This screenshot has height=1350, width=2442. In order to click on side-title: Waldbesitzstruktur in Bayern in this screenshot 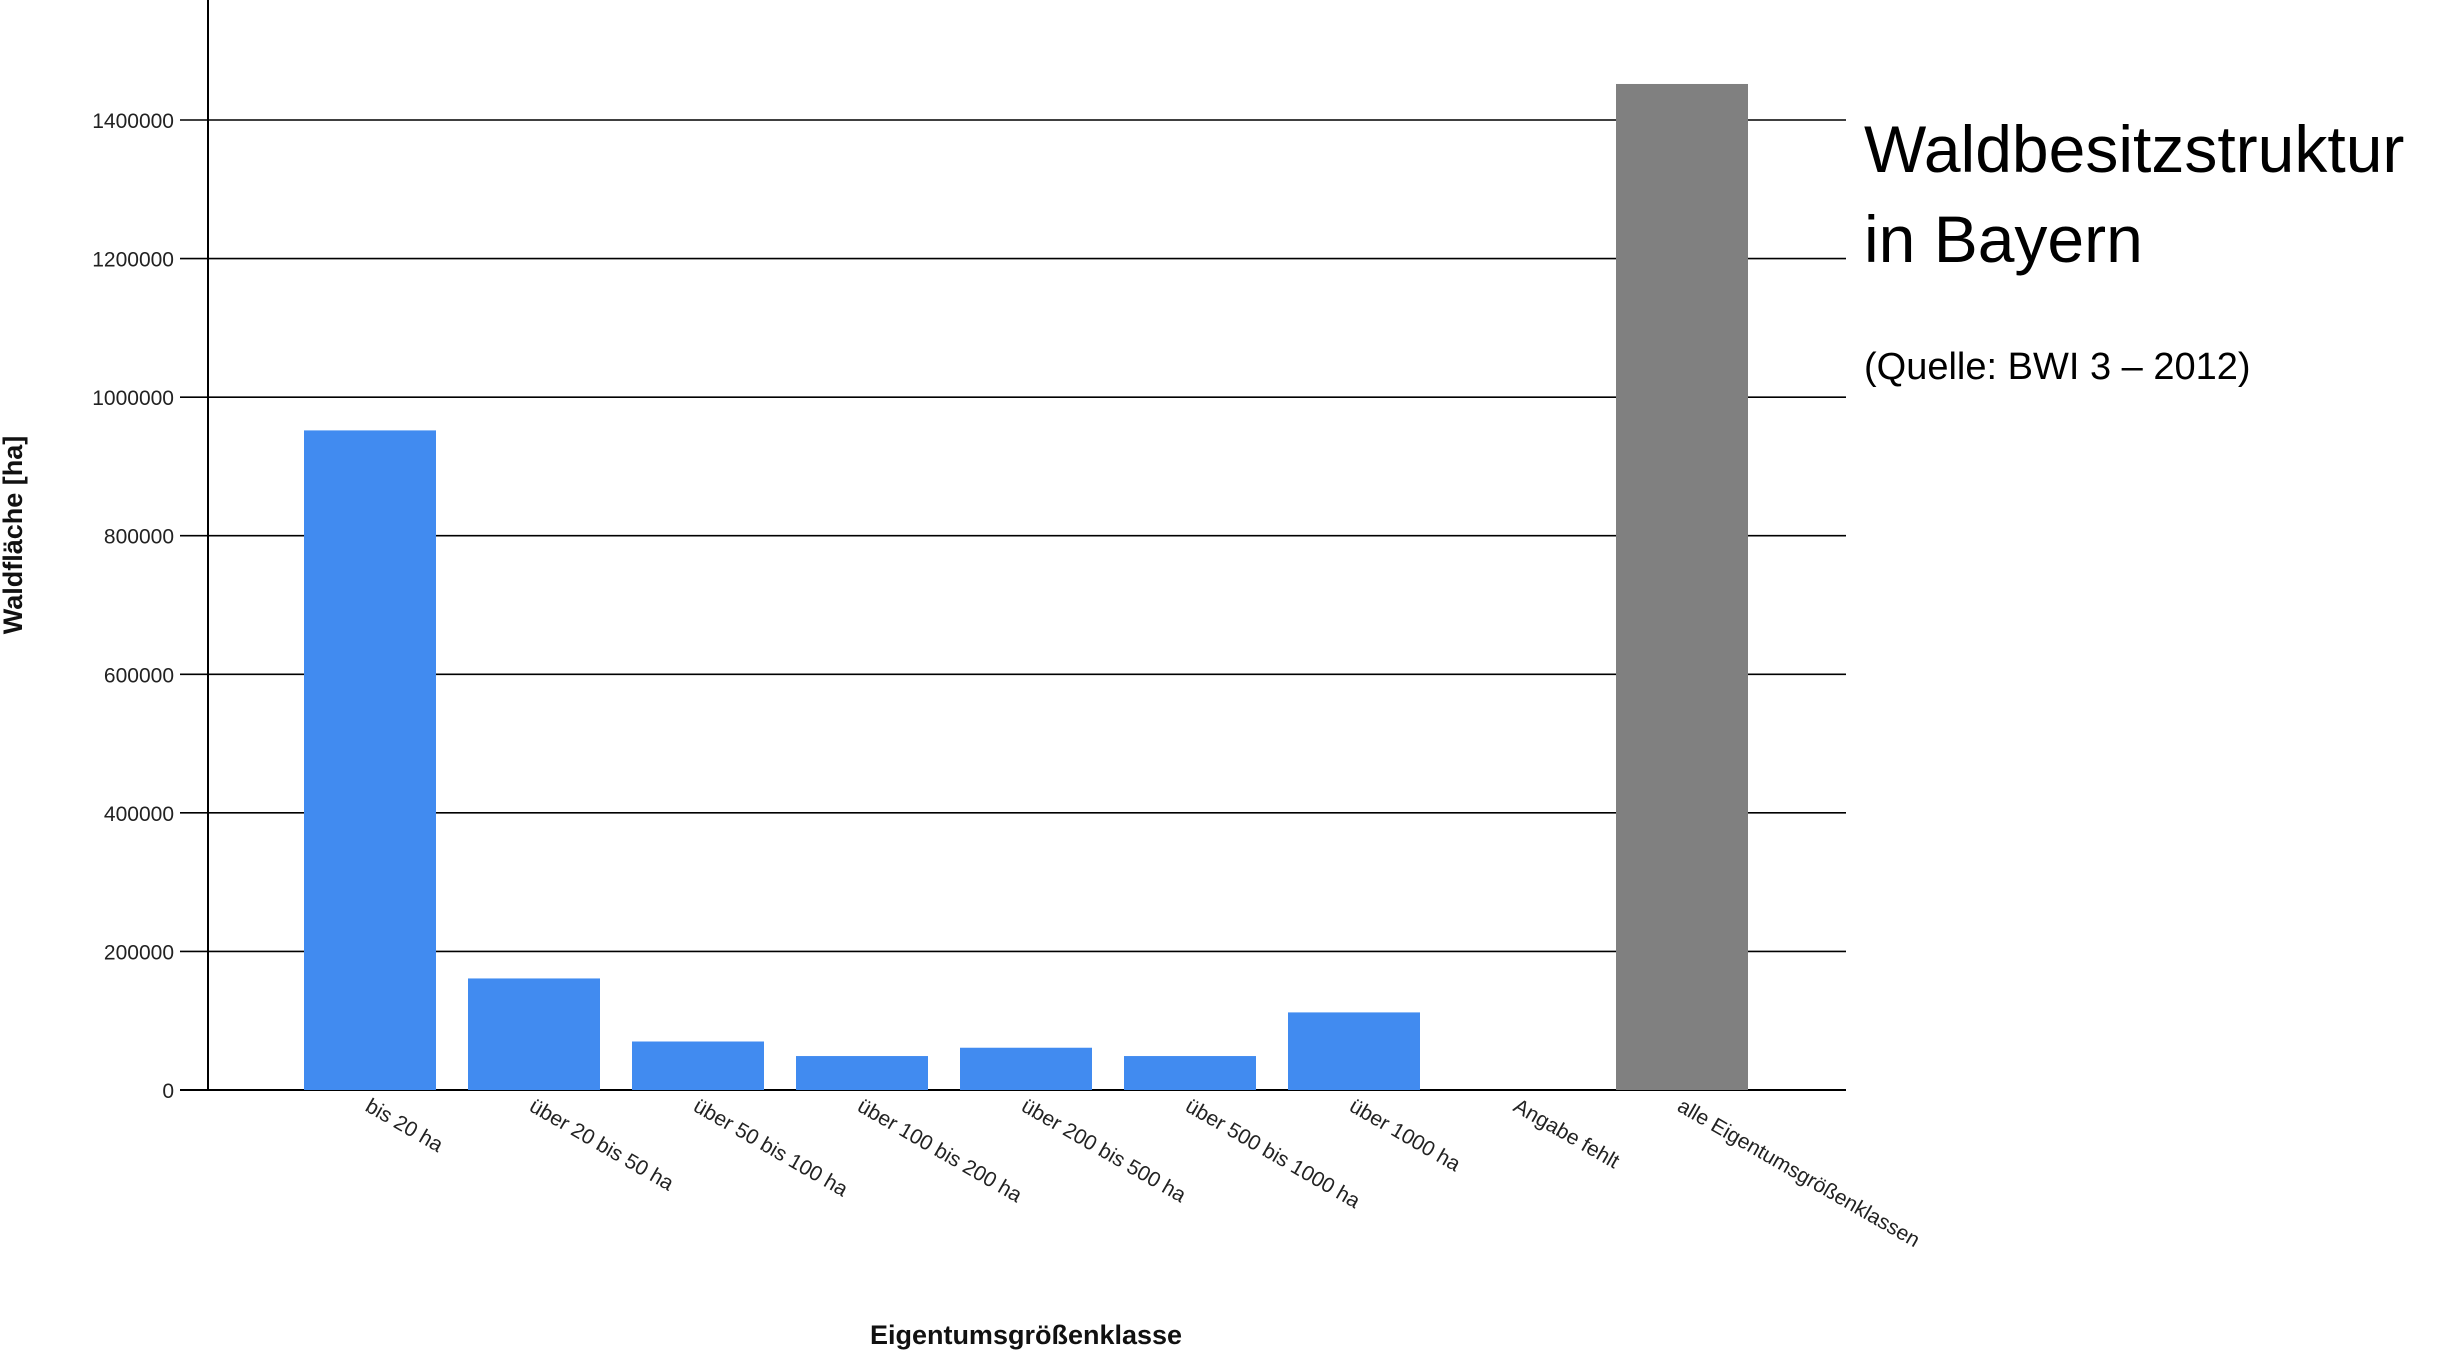, I will do `click(2144, 194)`.